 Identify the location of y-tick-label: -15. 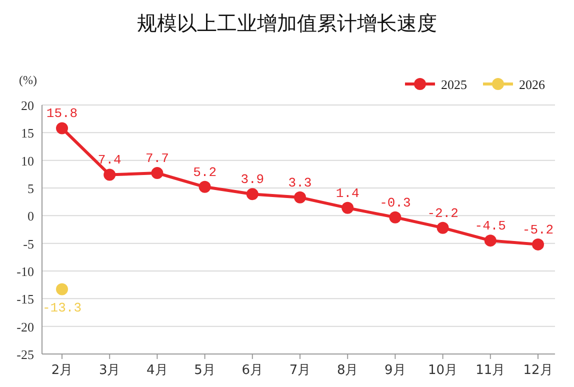
(25, 299).